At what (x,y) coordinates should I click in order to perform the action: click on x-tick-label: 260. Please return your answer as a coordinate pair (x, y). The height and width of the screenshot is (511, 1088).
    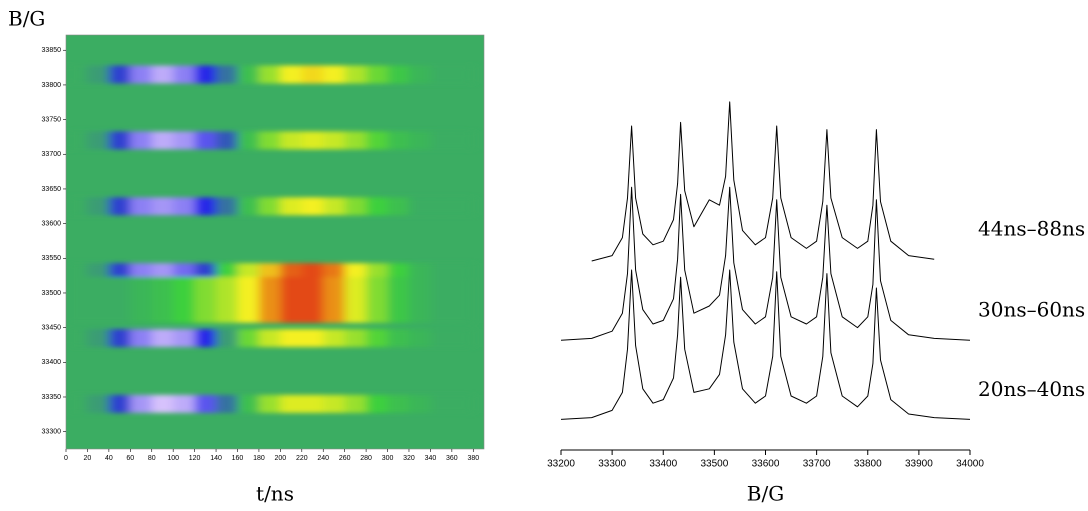
    Looking at the image, I should click on (345, 458).